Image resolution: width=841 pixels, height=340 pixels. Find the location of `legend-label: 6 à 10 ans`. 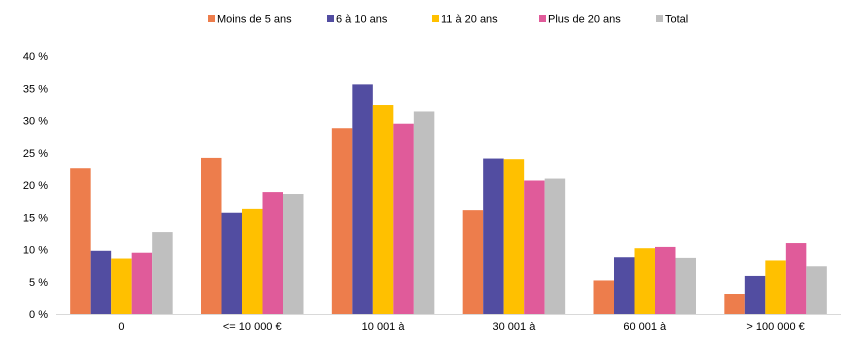

legend-label: 6 à 10 ans is located at coordinates (362, 20).